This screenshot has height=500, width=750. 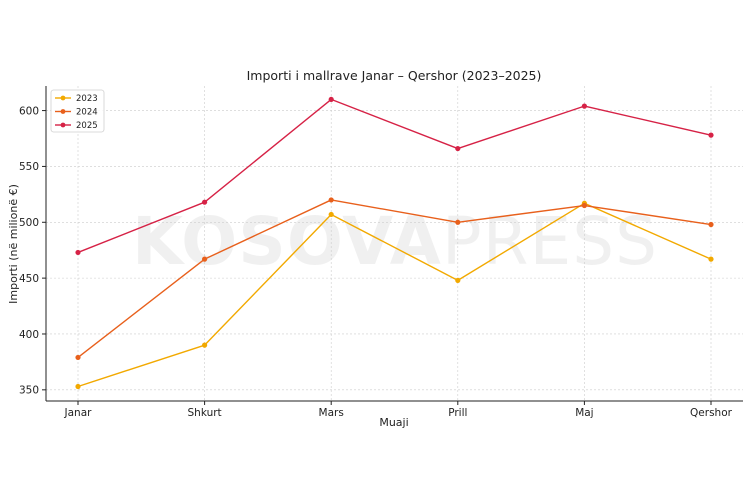 What do you see at coordinates (711, 413) in the screenshot?
I see `x-tick-label: Qershor` at bounding box center [711, 413].